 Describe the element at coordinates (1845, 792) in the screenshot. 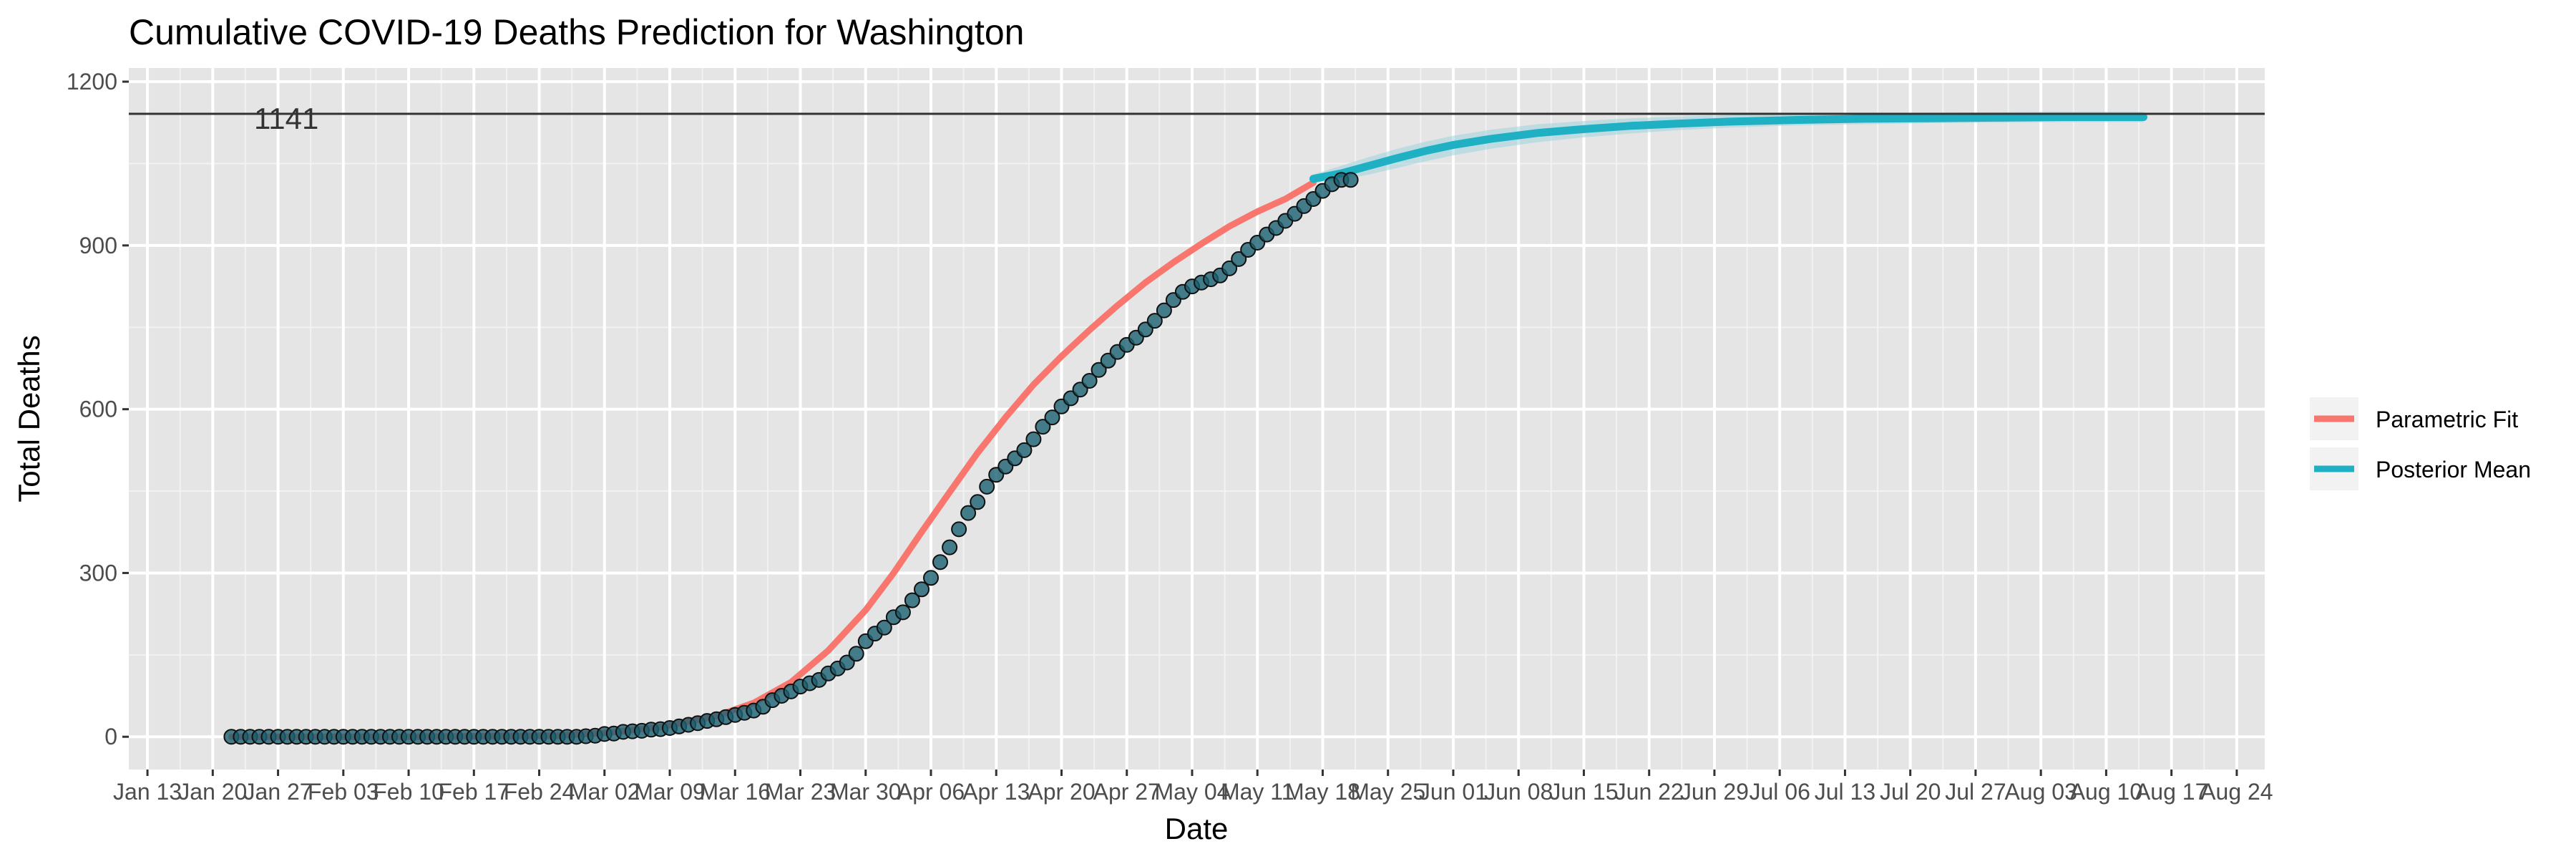

I see `x-tick-label: Jul 13` at that location.